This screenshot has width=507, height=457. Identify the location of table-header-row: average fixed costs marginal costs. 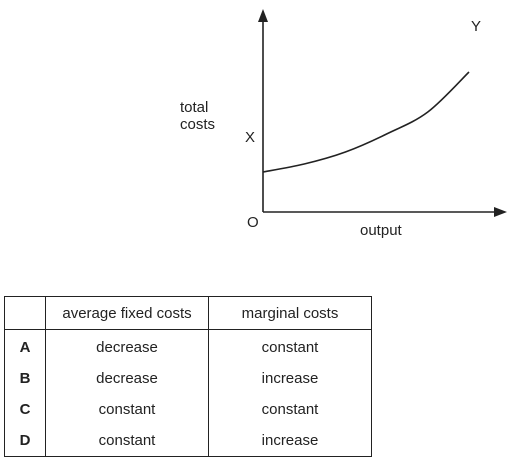
(188, 313).